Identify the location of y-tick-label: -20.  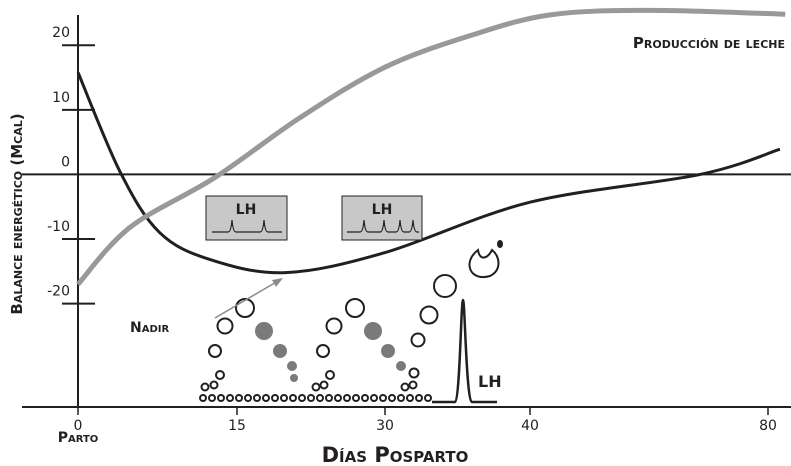
(58, 292).